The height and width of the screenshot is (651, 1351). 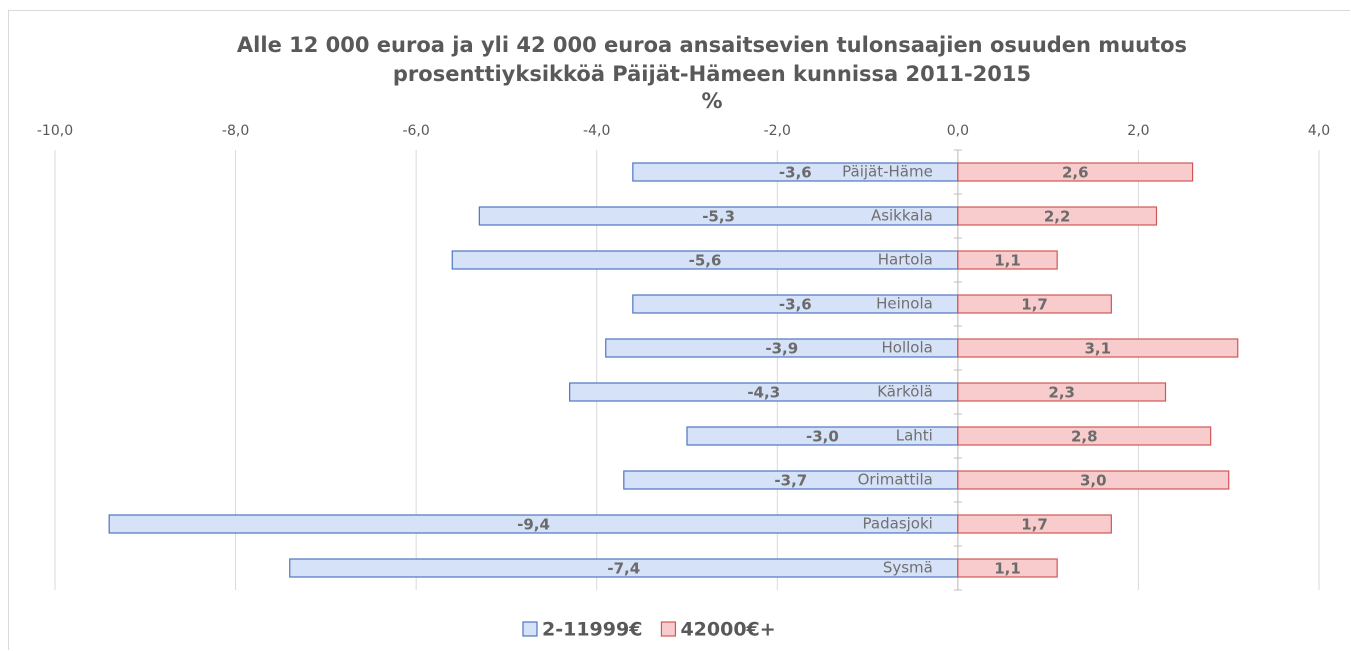 I want to click on category-label: Lahti, so click(x=914, y=436).